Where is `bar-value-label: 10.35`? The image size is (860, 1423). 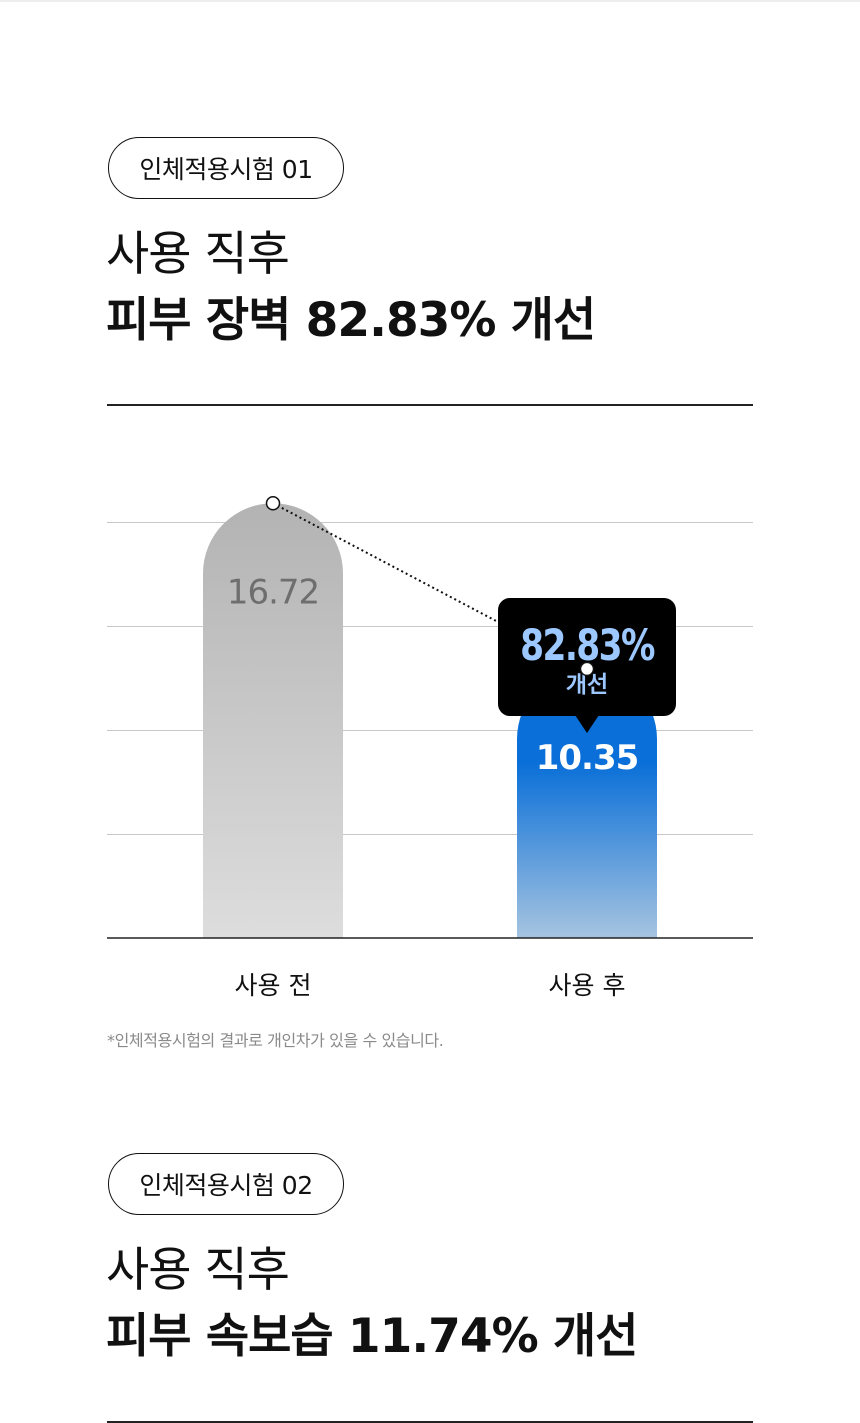 bar-value-label: 10.35 is located at coordinates (587, 758).